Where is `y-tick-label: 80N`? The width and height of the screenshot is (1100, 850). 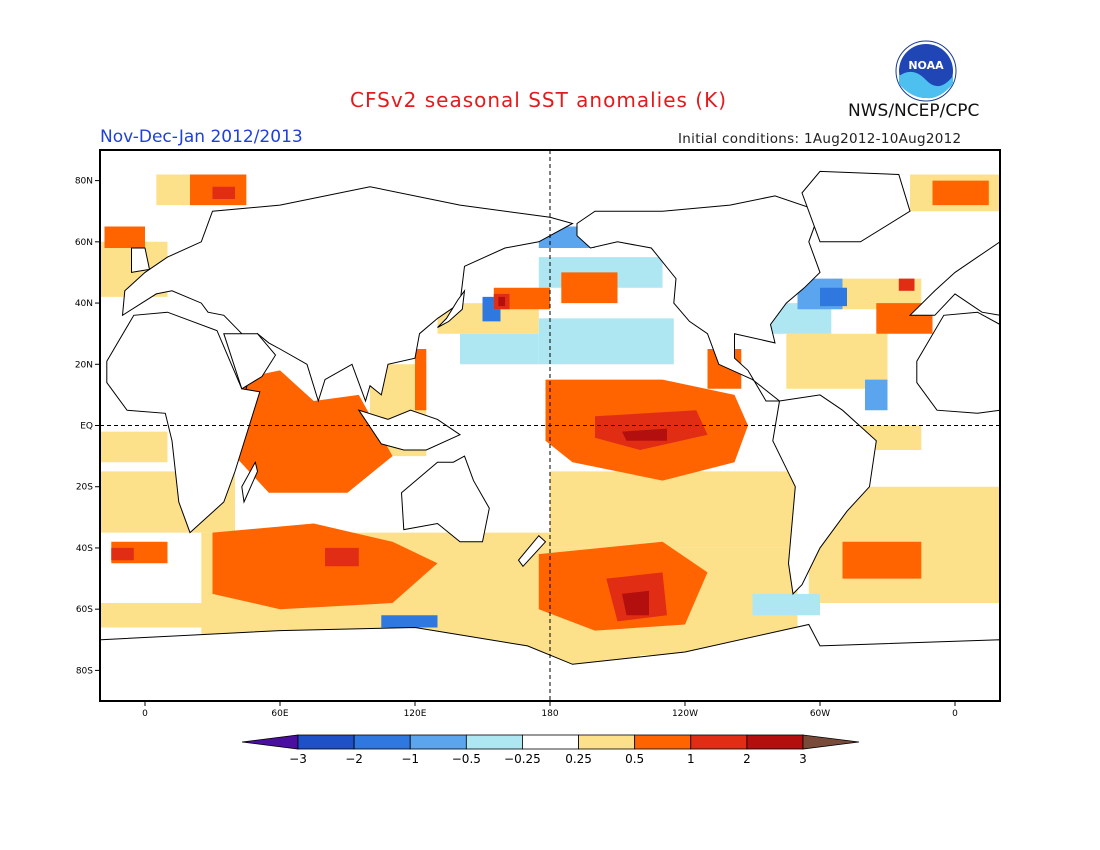
y-tick-label: 80N is located at coordinates (84, 182).